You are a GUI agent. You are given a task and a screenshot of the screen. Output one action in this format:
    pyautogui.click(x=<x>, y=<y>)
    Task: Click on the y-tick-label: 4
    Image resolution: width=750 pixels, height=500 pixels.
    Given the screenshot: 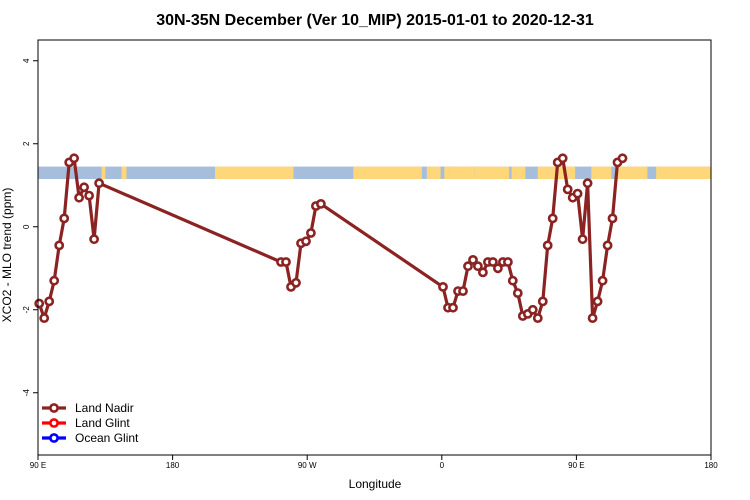 What is the action you would take?
    pyautogui.click(x=26, y=60)
    